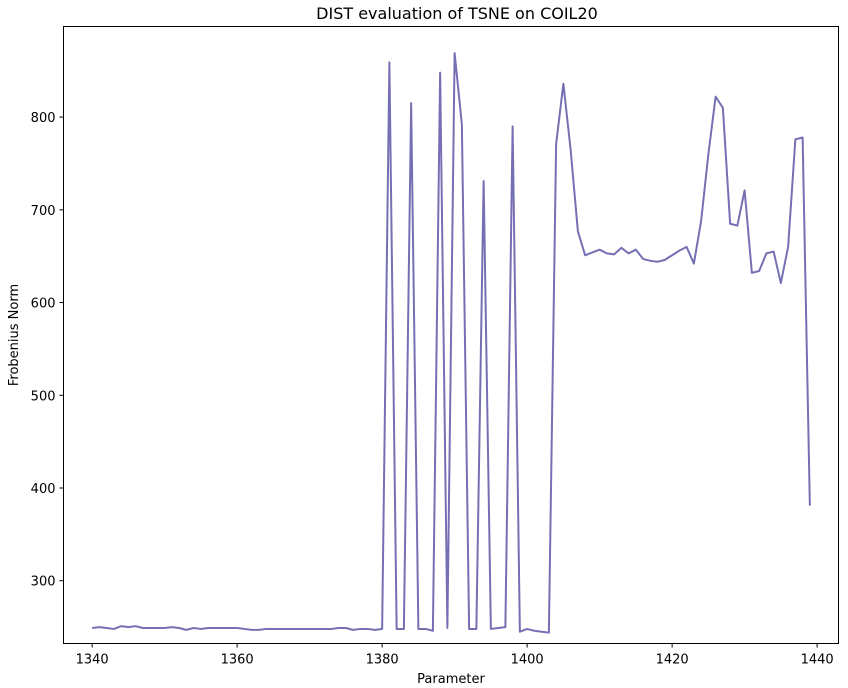  Describe the element at coordinates (451, 679) in the screenshot. I see `x-axis-label: Parameter` at that location.